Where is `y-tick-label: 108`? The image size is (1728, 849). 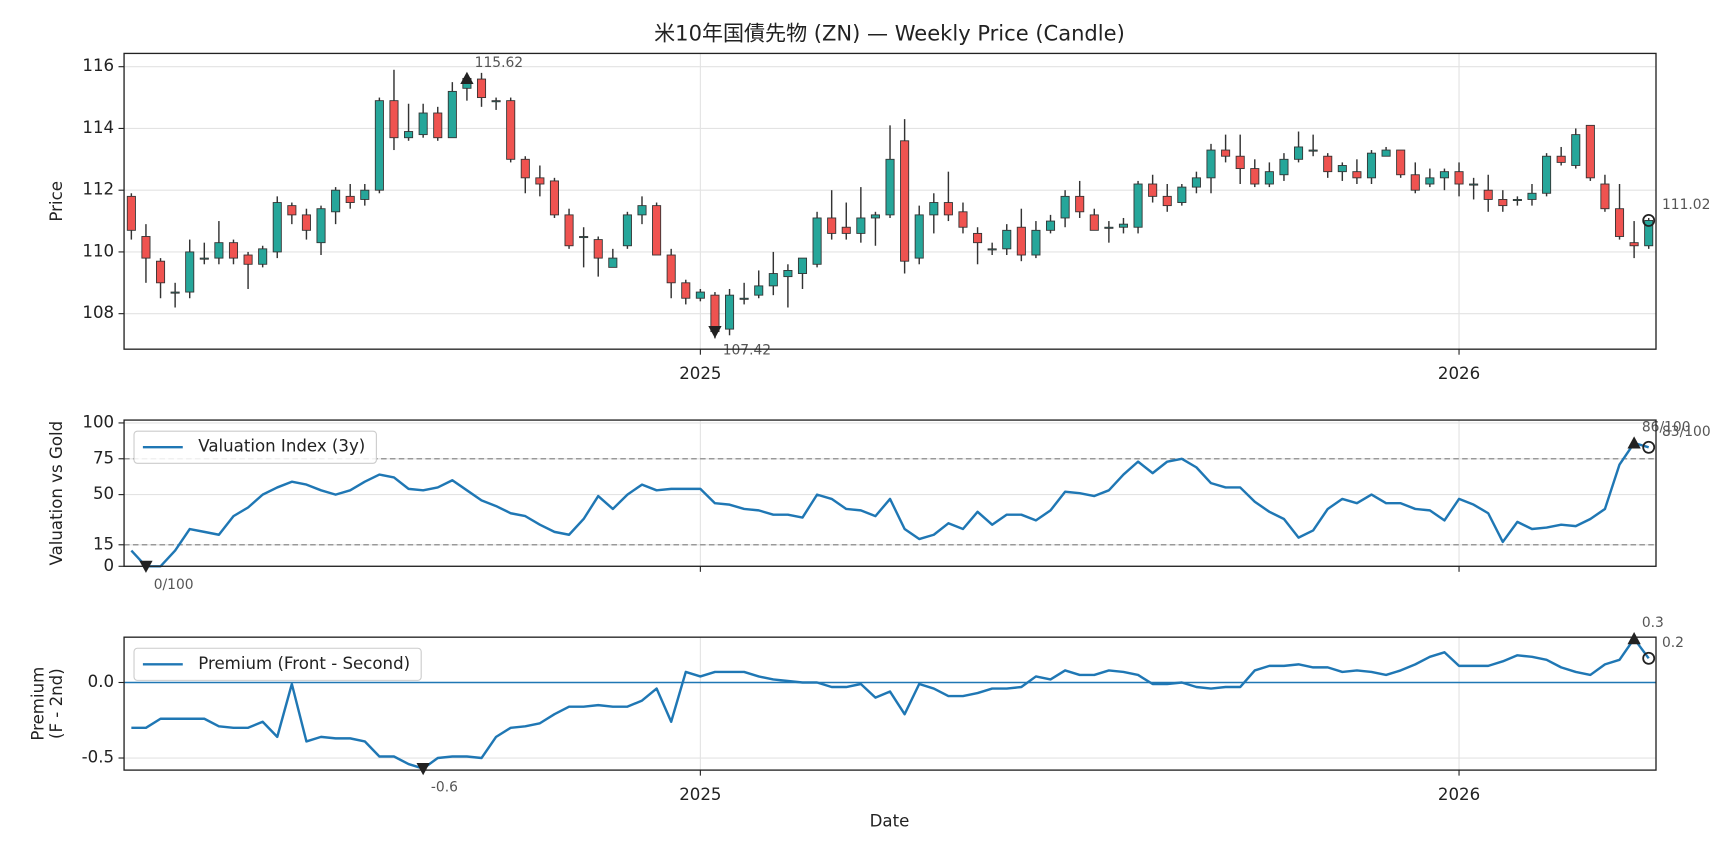
y-tick-label: 108 is located at coordinates (98, 312).